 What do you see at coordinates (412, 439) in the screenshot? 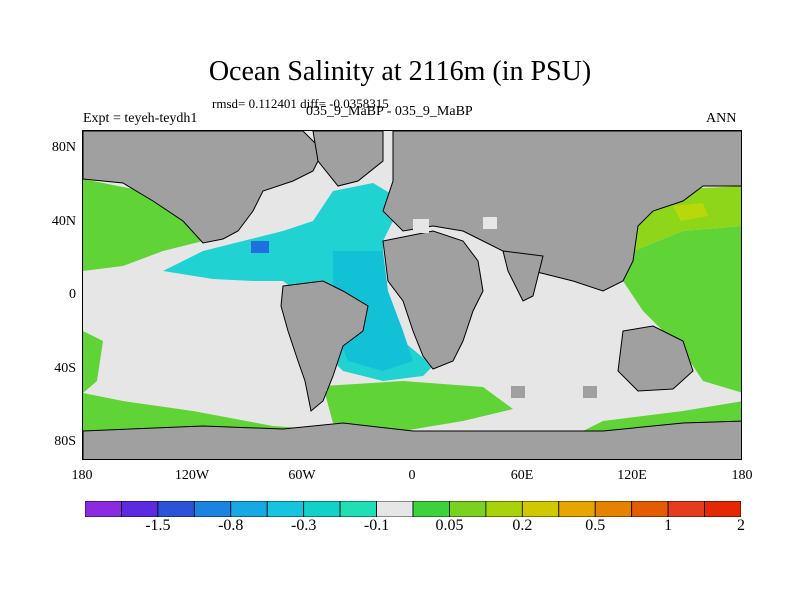
I see `land-antarctica` at bounding box center [412, 439].